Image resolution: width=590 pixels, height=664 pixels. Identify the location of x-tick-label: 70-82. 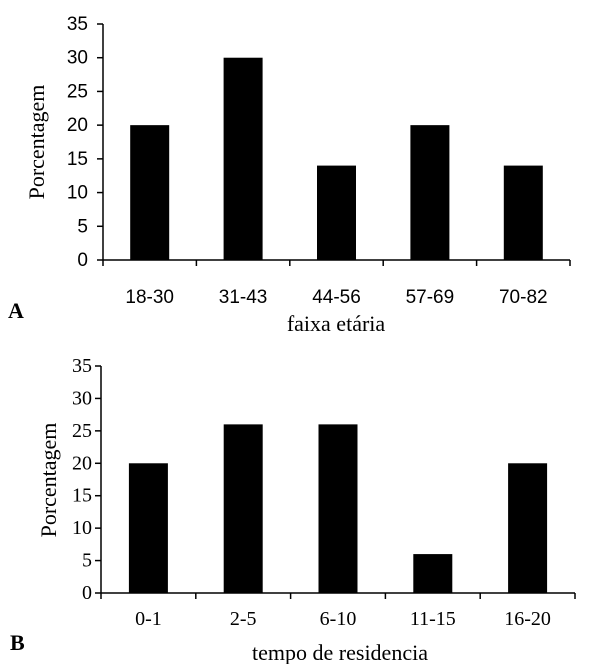
(523, 297).